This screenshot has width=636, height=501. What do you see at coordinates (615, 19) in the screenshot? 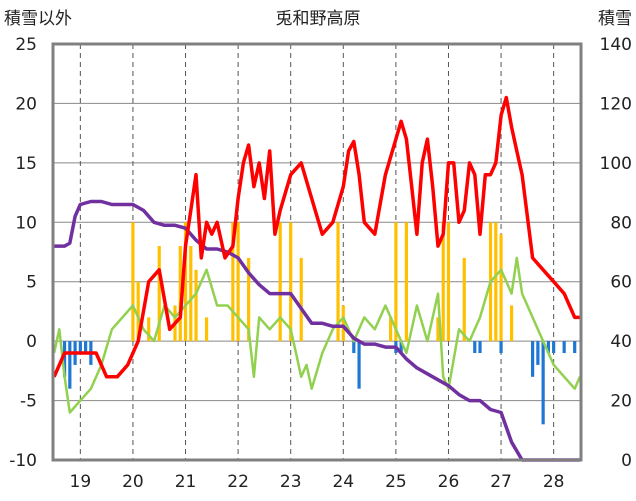
I see `right-axis-title: 積雪` at bounding box center [615, 19].